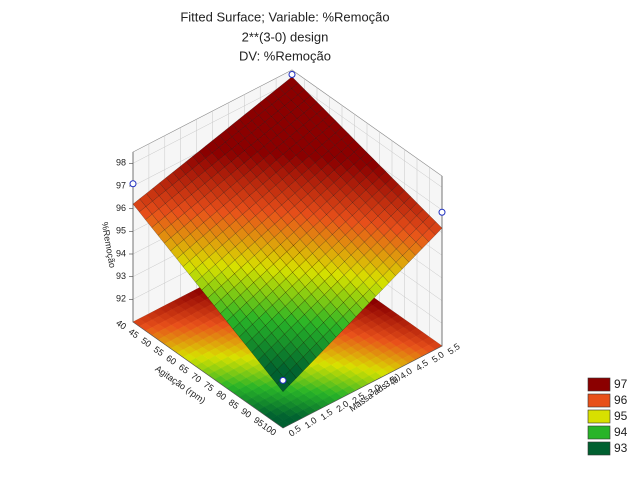 Image resolution: width=640 pixels, height=480 pixels. What do you see at coordinates (121, 299) in the screenshot?
I see `z-tick-label: 92` at bounding box center [121, 299].